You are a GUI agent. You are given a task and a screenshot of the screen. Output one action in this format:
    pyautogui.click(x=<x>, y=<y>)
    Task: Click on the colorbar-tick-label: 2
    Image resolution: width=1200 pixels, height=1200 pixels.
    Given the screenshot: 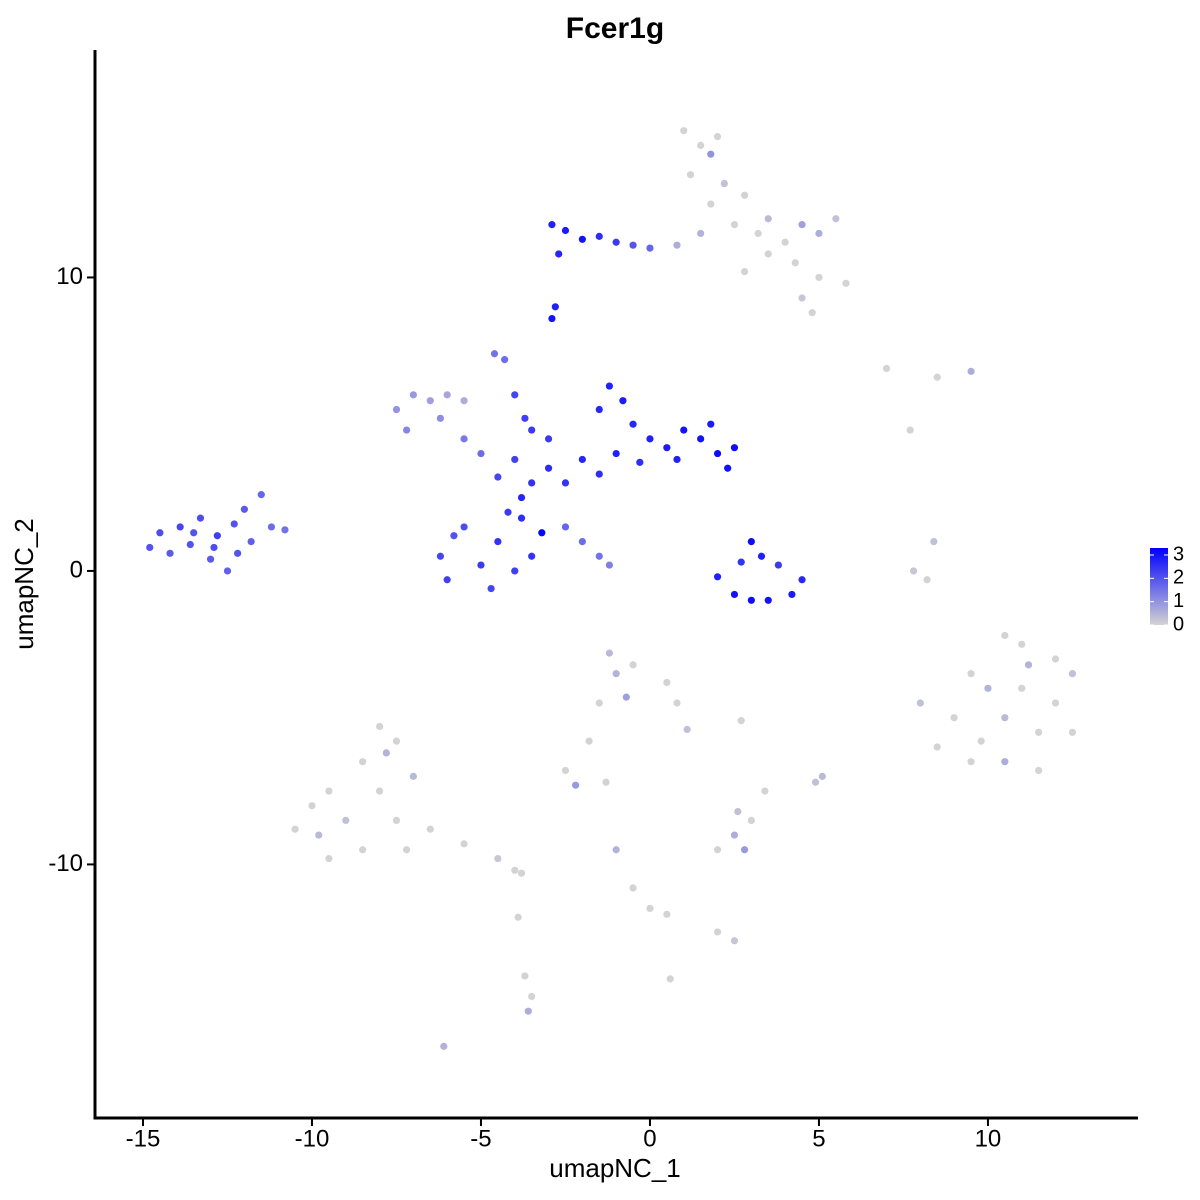 What is the action you would take?
    pyautogui.click(x=1178, y=578)
    